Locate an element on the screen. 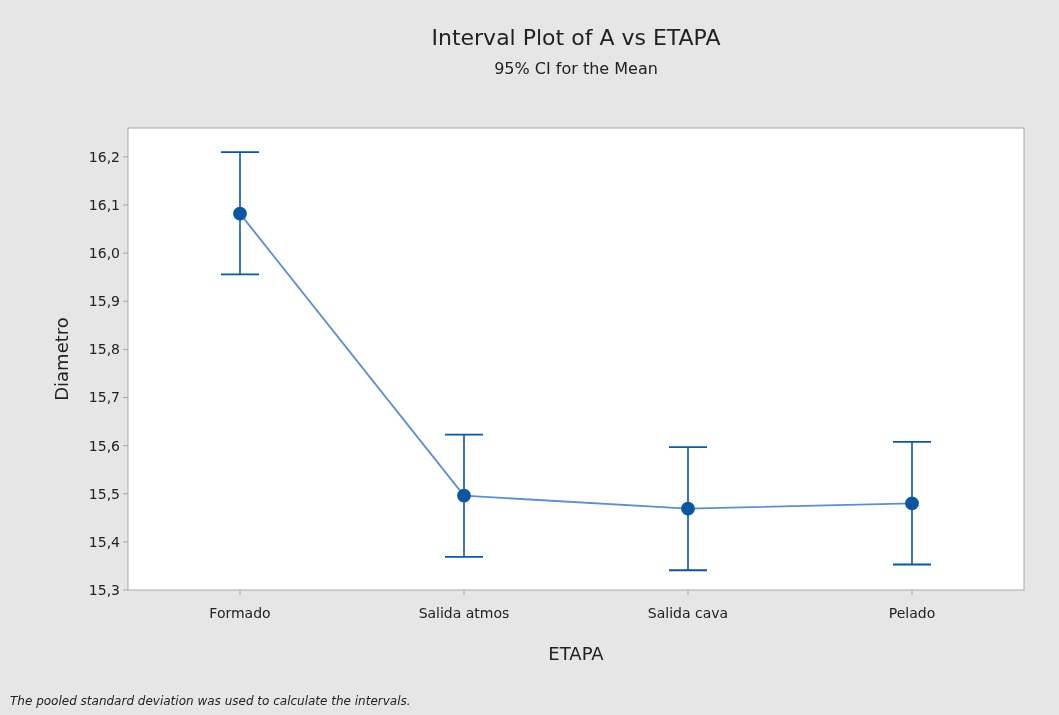 This screenshot has width=1059, height=715. chart-subtitle: 95% CI for the Mean is located at coordinates (576, 68).